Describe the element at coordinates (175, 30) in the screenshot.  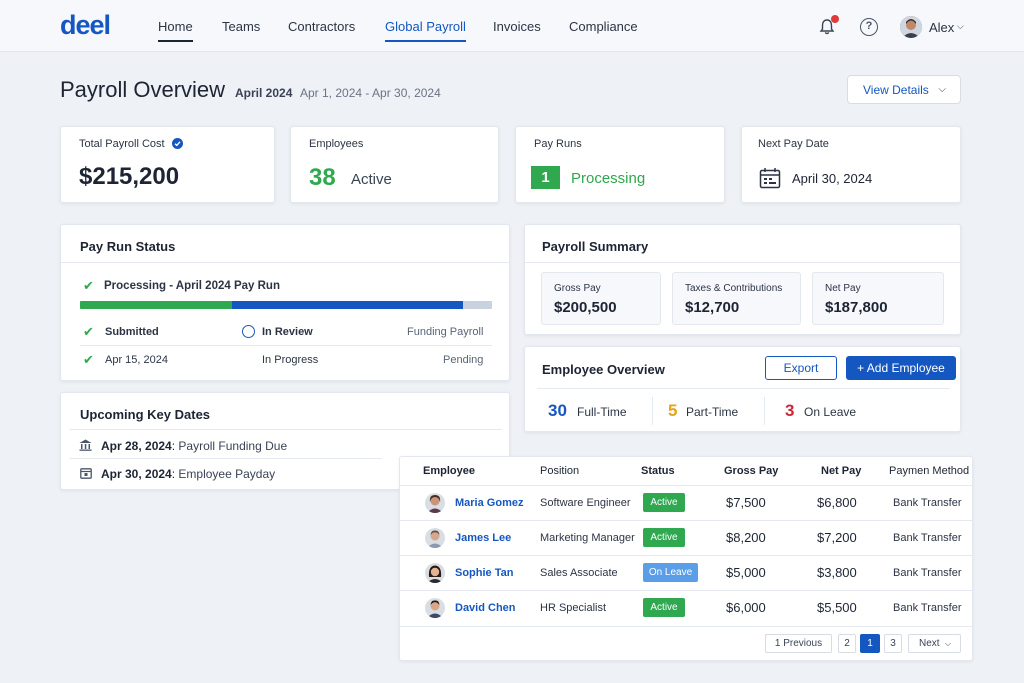
I see `nav-home: Home` at that location.